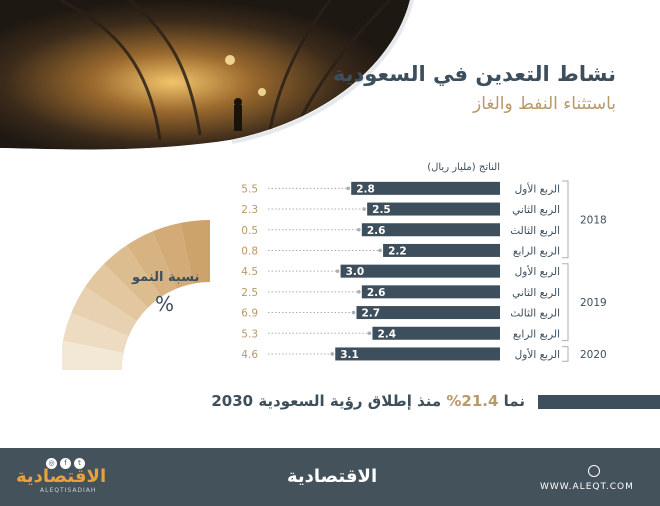 The height and width of the screenshot is (506, 660). I want to click on bar-value-label: 2.8, so click(365, 189).